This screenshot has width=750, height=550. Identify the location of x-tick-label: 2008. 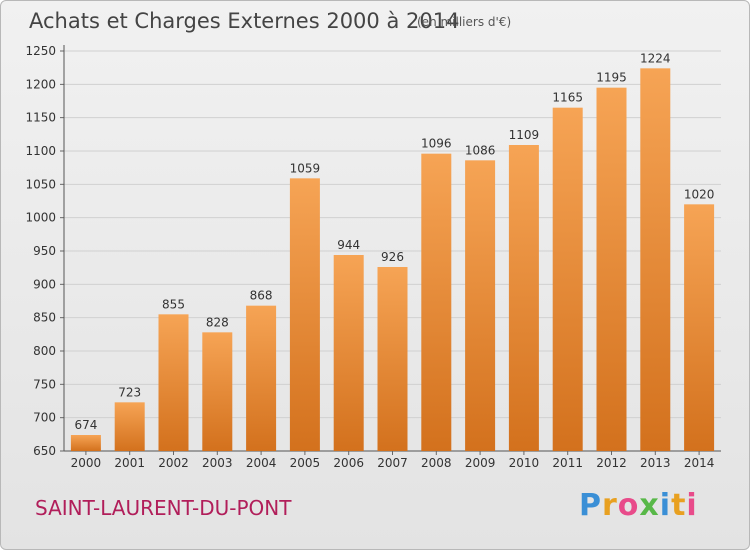
(436, 463).